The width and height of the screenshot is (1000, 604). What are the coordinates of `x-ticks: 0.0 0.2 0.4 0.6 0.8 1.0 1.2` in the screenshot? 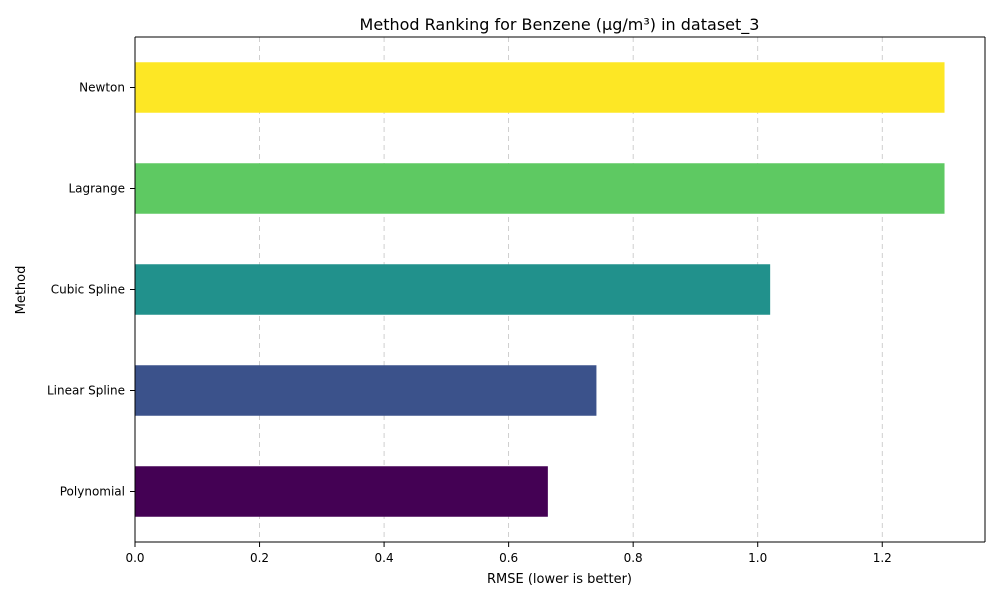 It's located at (508, 553).